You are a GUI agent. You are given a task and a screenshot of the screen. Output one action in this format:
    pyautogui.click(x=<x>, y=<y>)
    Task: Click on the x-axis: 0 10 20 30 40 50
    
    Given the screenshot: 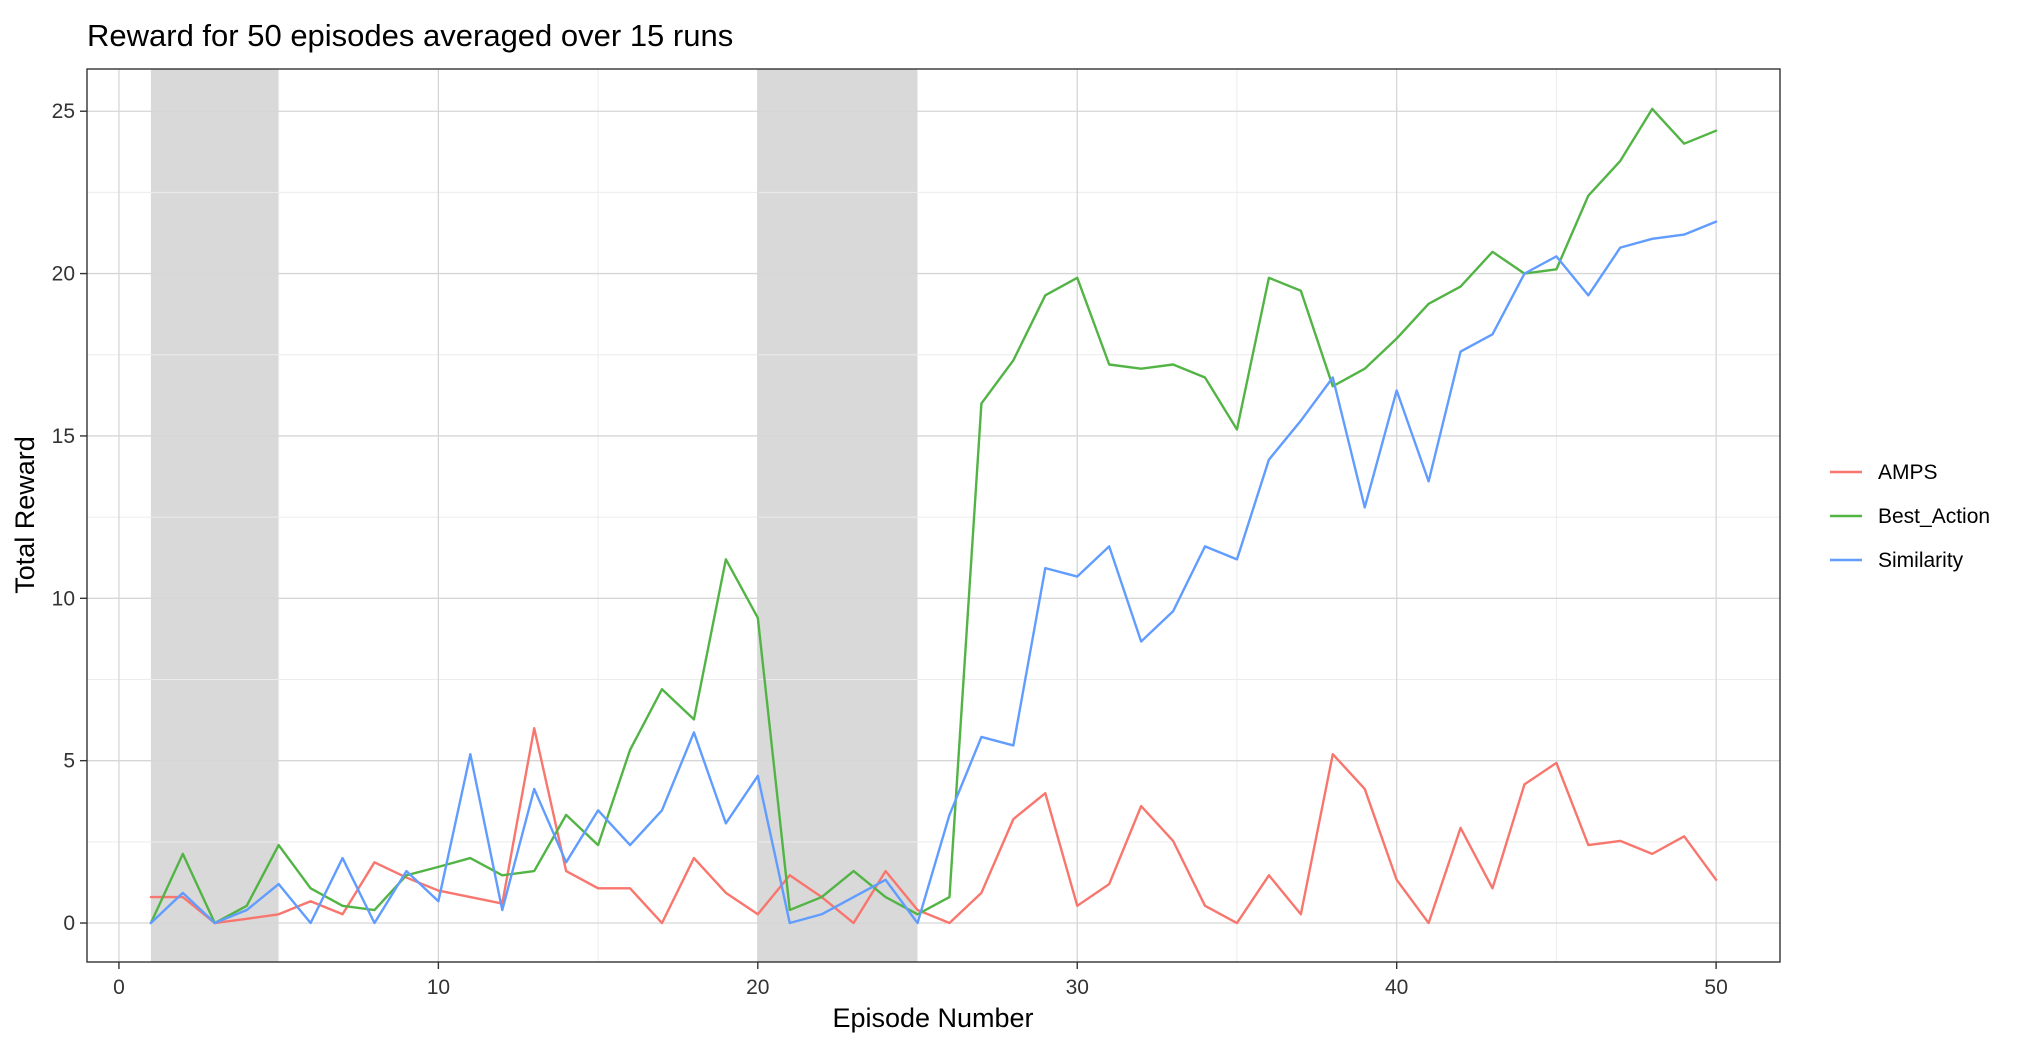 What is the action you would take?
    pyautogui.click(x=920, y=980)
    